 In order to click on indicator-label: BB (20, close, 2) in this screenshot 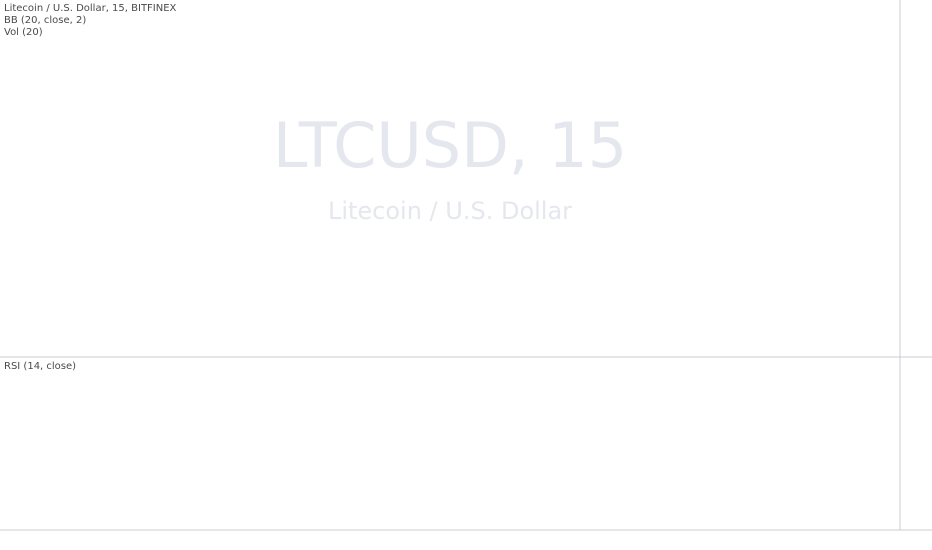, I will do `click(45, 20)`.